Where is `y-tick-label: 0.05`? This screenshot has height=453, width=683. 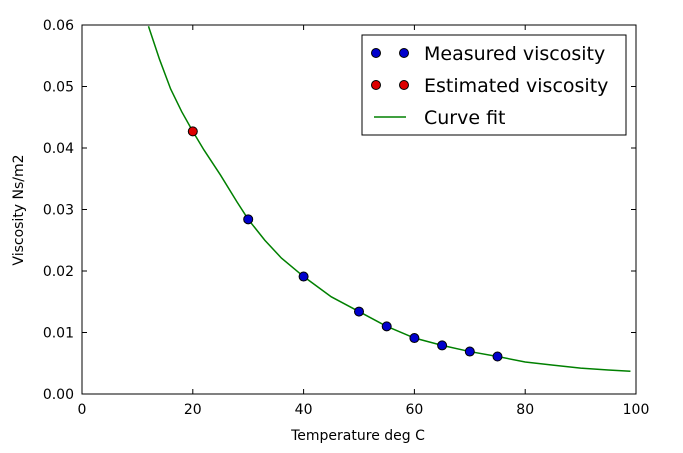 y-tick-label: 0.05 is located at coordinates (58, 88).